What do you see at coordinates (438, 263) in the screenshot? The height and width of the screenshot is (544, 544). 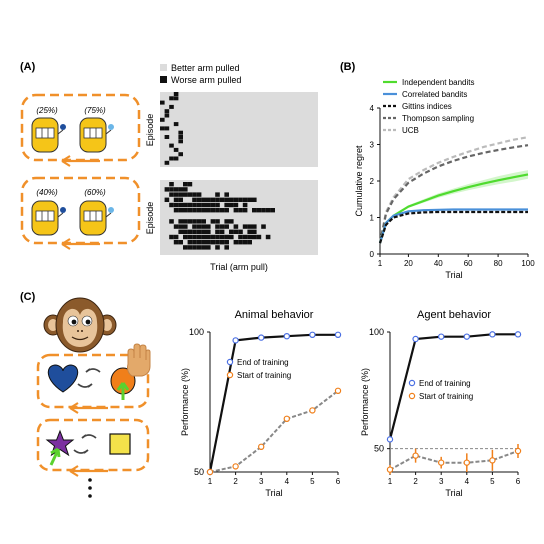 I see `x-tick-label: 40` at bounding box center [438, 263].